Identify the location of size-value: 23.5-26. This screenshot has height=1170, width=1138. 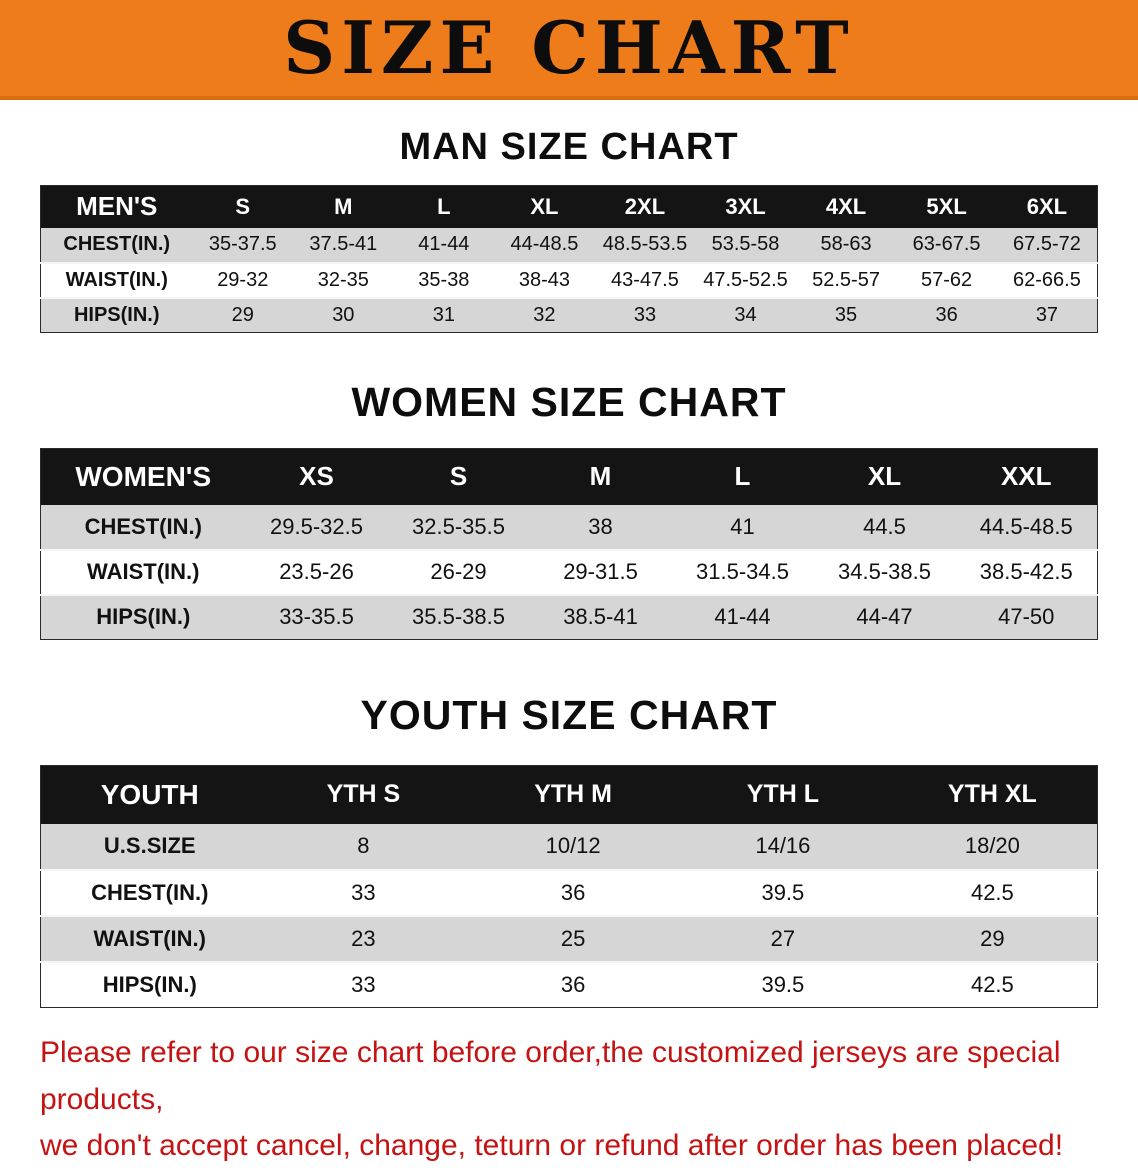
(316, 571).